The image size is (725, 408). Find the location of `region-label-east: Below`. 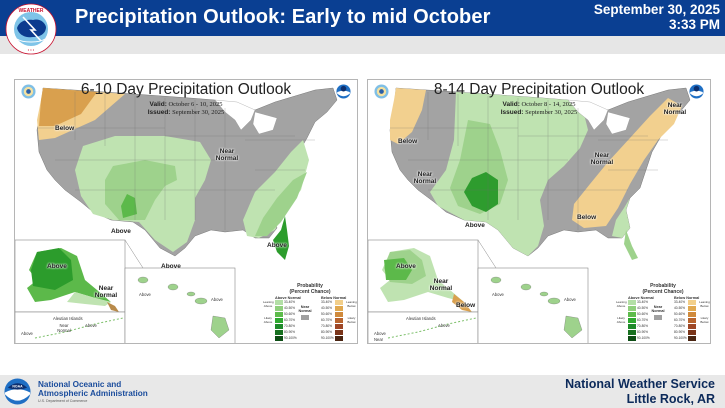

region-label-east: Below is located at coordinates (587, 217).